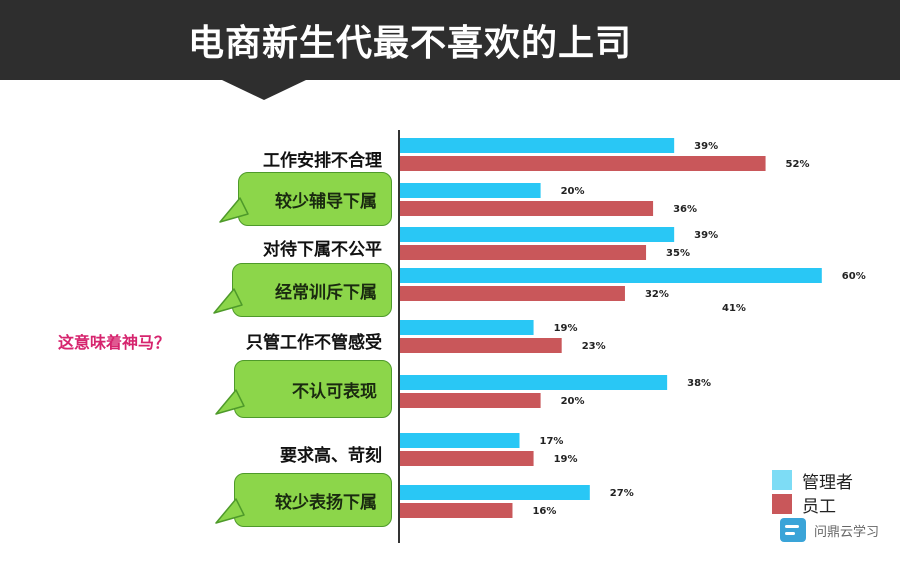  What do you see at coordinates (706, 235) in the screenshot?
I see `value-label-manager-2: 39%` at bounding box center [706, 235].